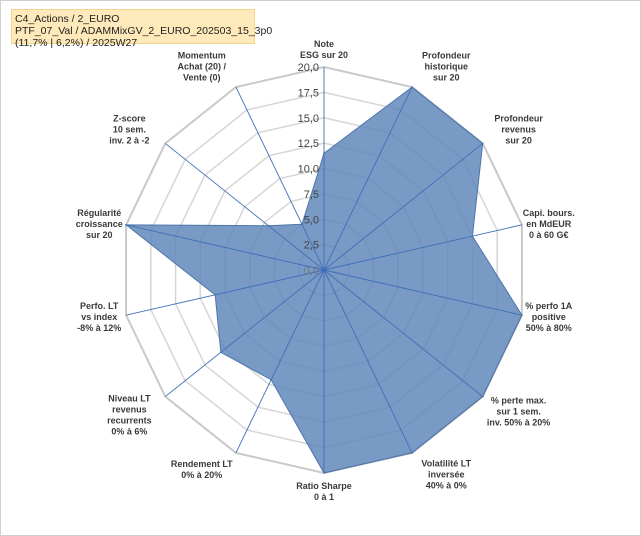  Describe the element at coordinates (518, 423) in the screenshot. I see `axis-label-line: inv. 50% à 20%` at that location.